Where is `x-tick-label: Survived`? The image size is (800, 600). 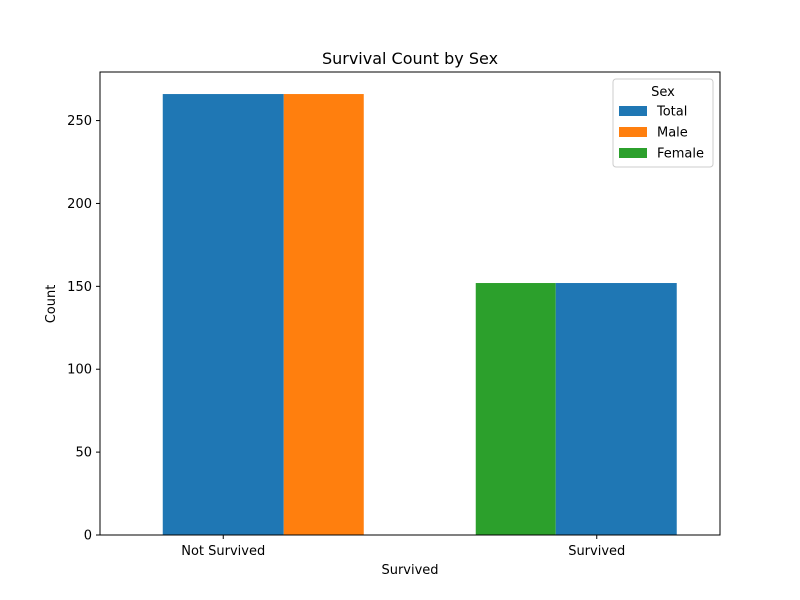
x-tick-label: Survived is located at coordinates (596, 551).